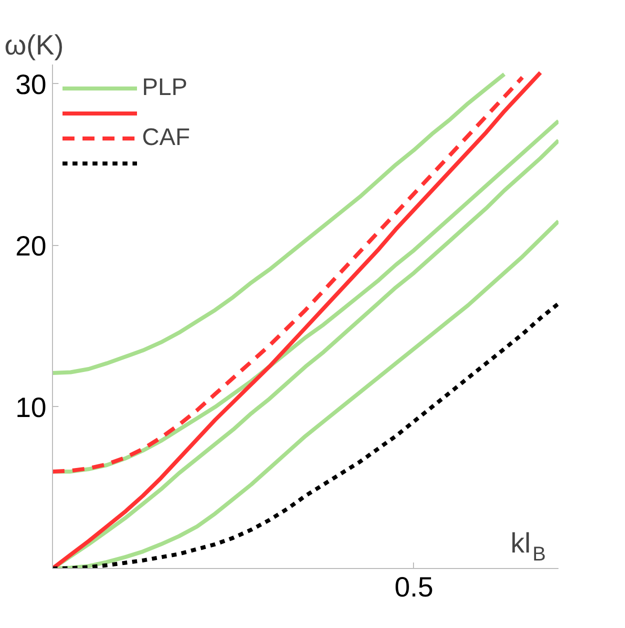 The width and height of the screenshot is (625, 628). I want to click on legend-label: PLP, so click(165, 88).